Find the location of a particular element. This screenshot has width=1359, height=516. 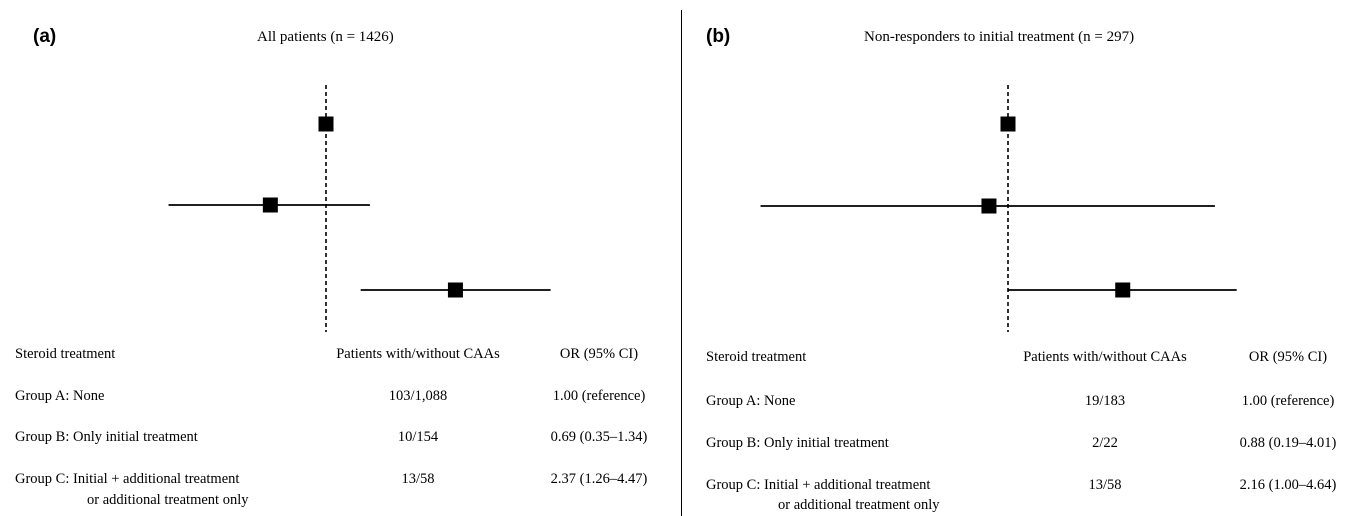

panel-label: (a) is located at coordinates (45, 36).